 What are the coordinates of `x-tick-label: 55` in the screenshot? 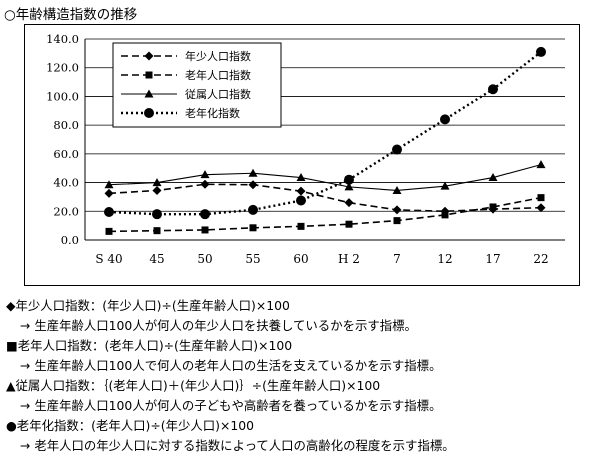 It's located at (252, 259).